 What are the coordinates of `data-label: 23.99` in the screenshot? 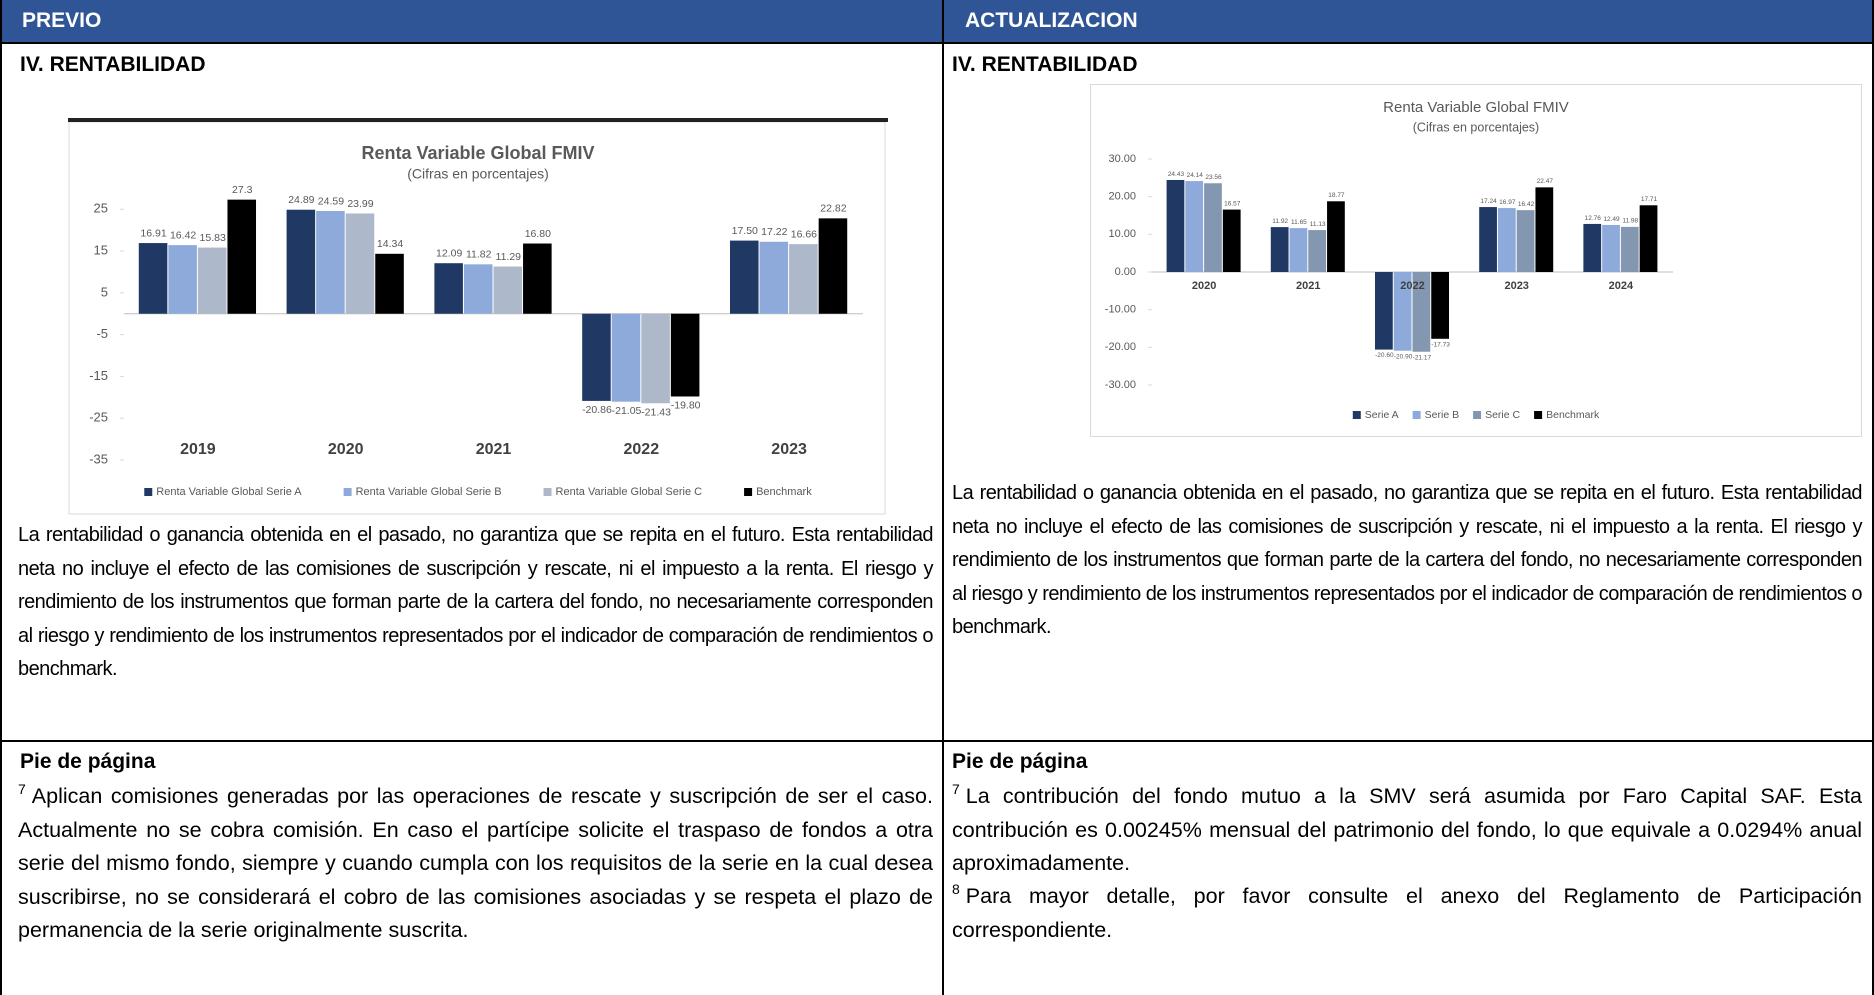 It's located at (360, 204).